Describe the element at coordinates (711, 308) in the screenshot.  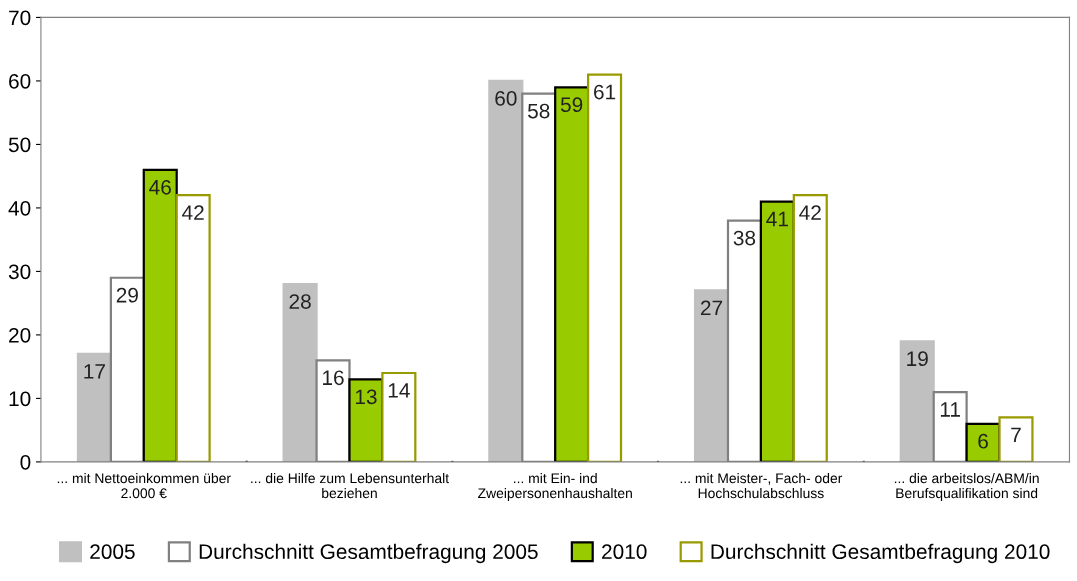
I see `data-label: 27` at that location.